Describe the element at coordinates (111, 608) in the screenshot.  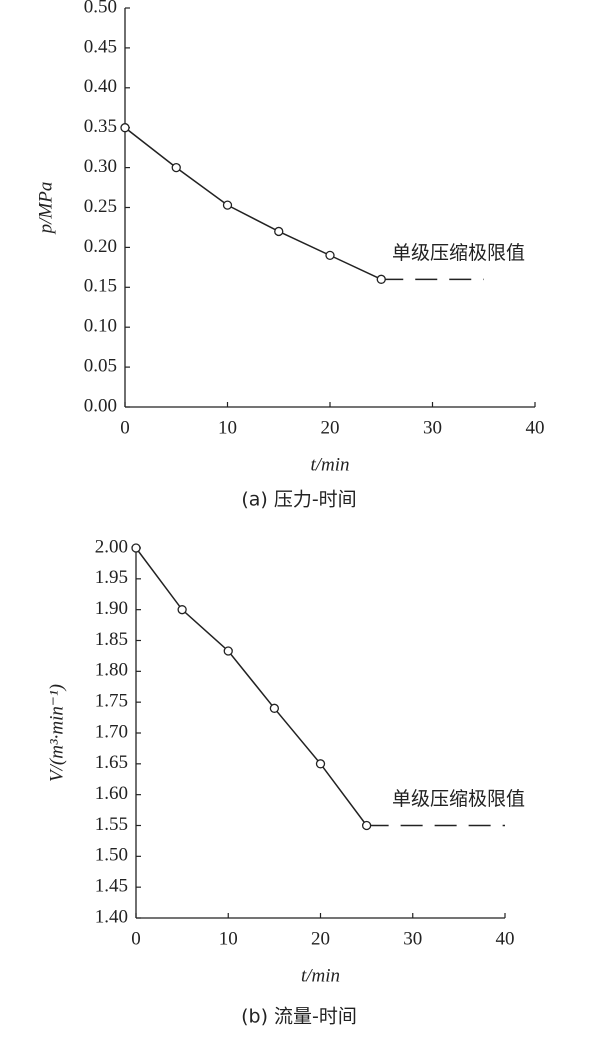
I see `y-tick-label: 1.90` at that location.